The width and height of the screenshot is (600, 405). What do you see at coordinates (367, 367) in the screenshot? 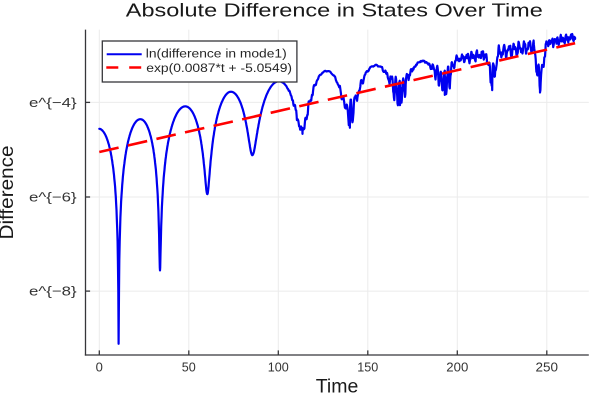
I see `svg-text: 150` at bounding box center [367, 367].